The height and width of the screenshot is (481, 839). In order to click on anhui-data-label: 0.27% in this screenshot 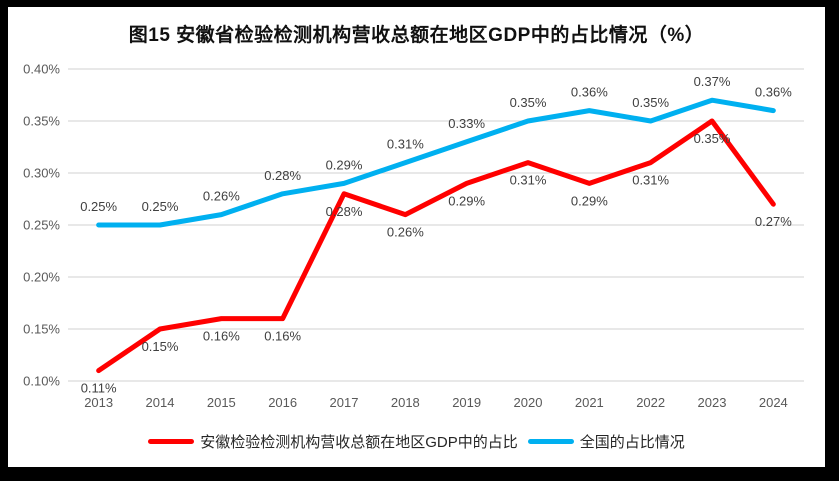, I will do `click(773, 221)`.